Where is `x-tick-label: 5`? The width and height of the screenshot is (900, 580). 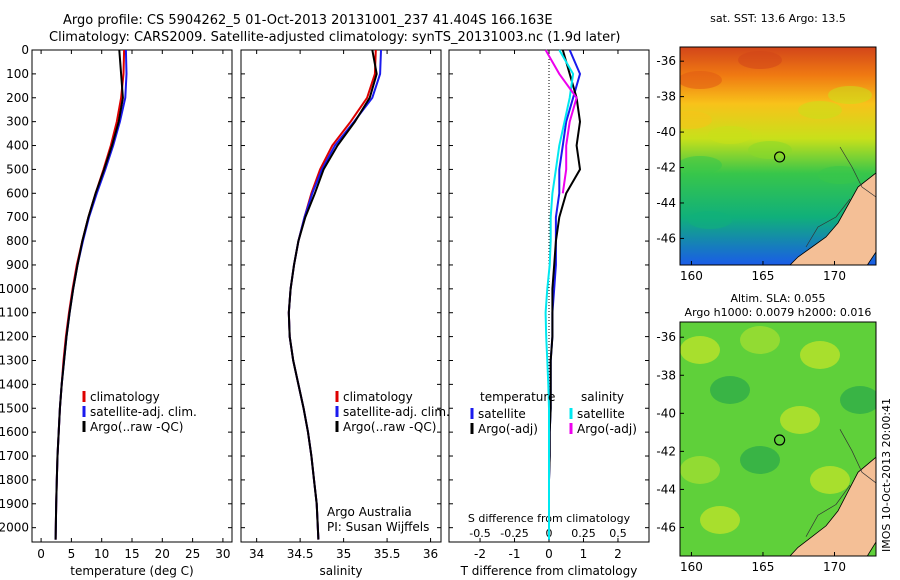
x-tick-label: 5 is located at coordinates (72, 554).